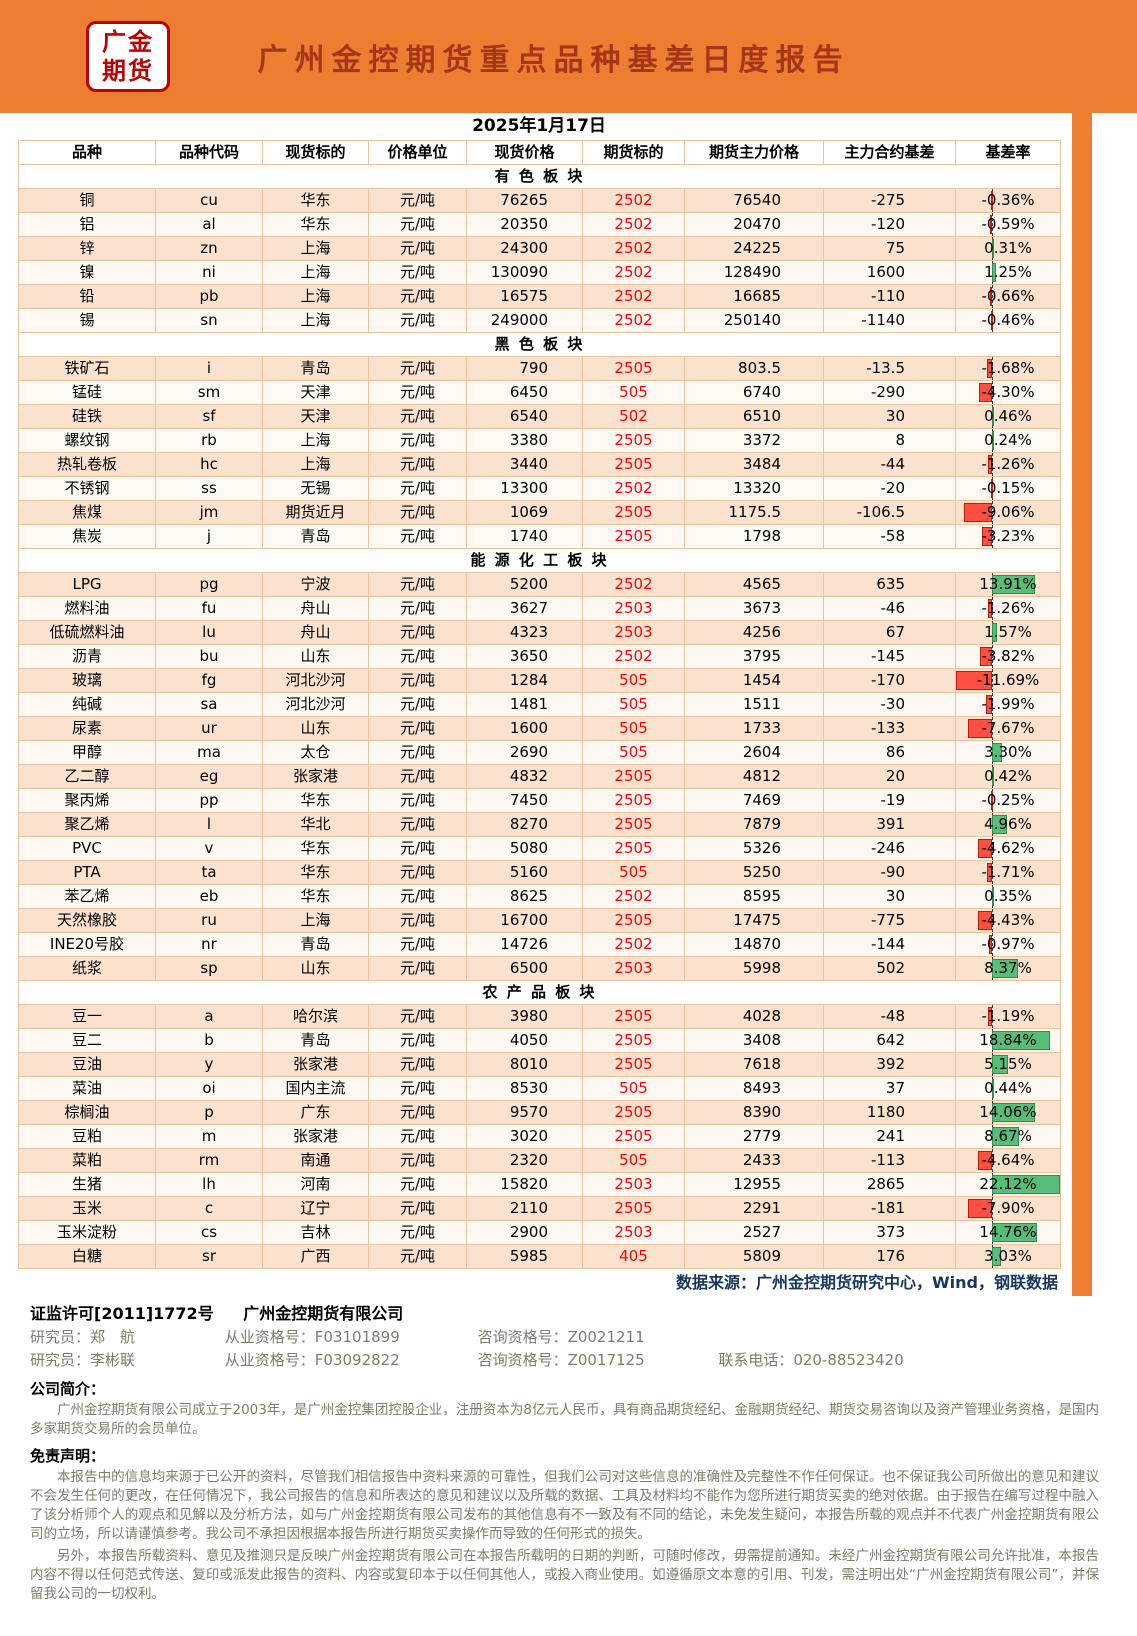 Image resolution: width=1137 pixels, height=1636 pixels. I want to click on table-row: 沥青 bu 山东 元/吨 3650 2502 3795 -145 -3.82%, so click(539, 656).